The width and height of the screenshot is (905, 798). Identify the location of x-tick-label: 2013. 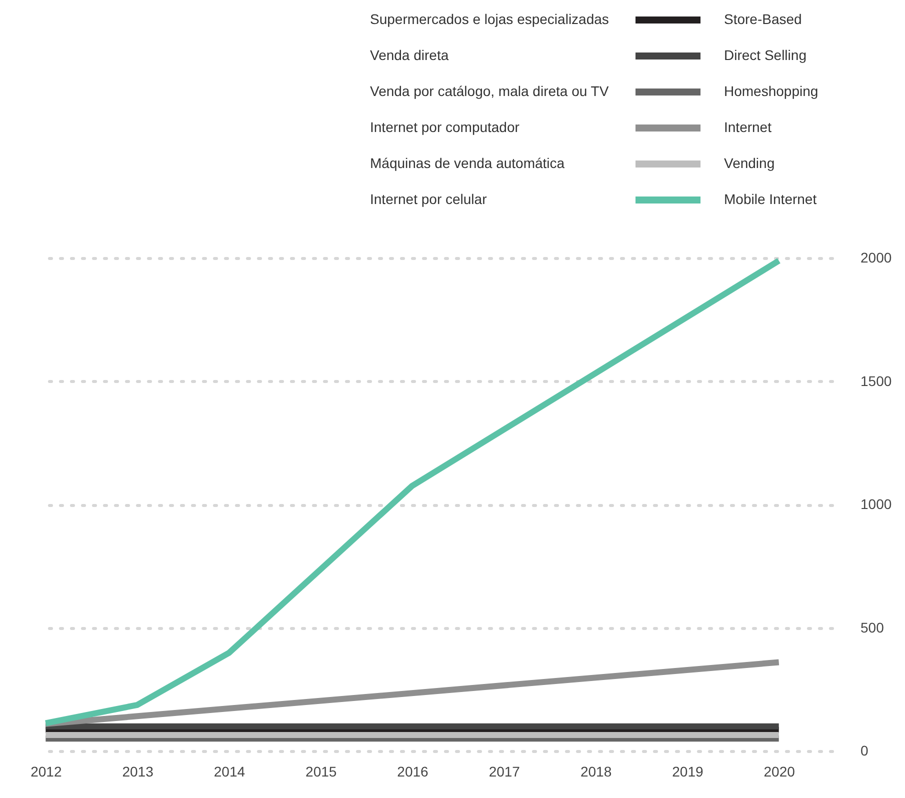
(138, 772).